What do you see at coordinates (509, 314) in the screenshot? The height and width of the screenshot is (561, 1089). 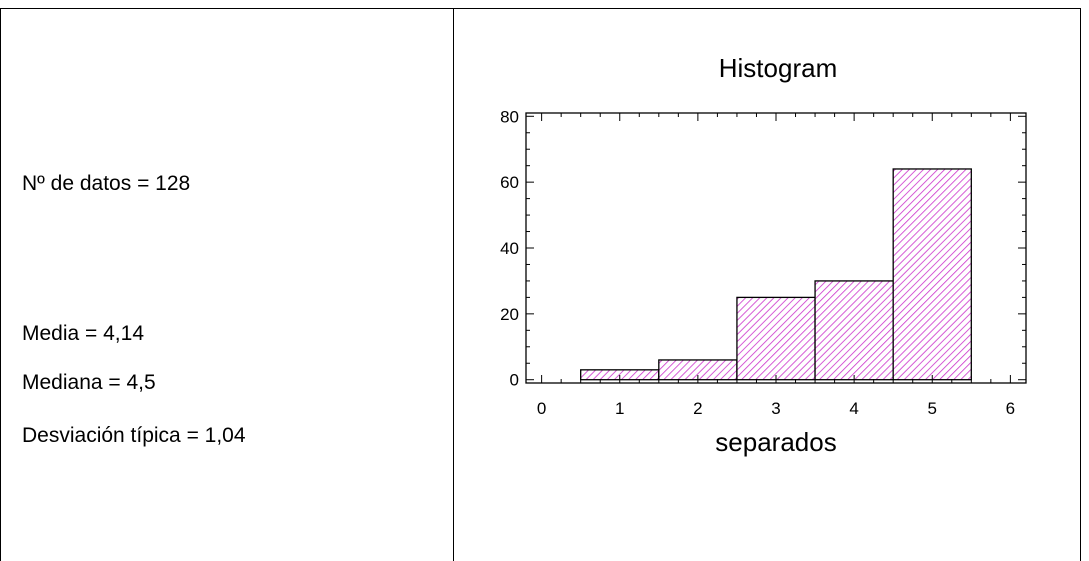 I see `y-tick-label: 20` at bounding box center [509, 314].